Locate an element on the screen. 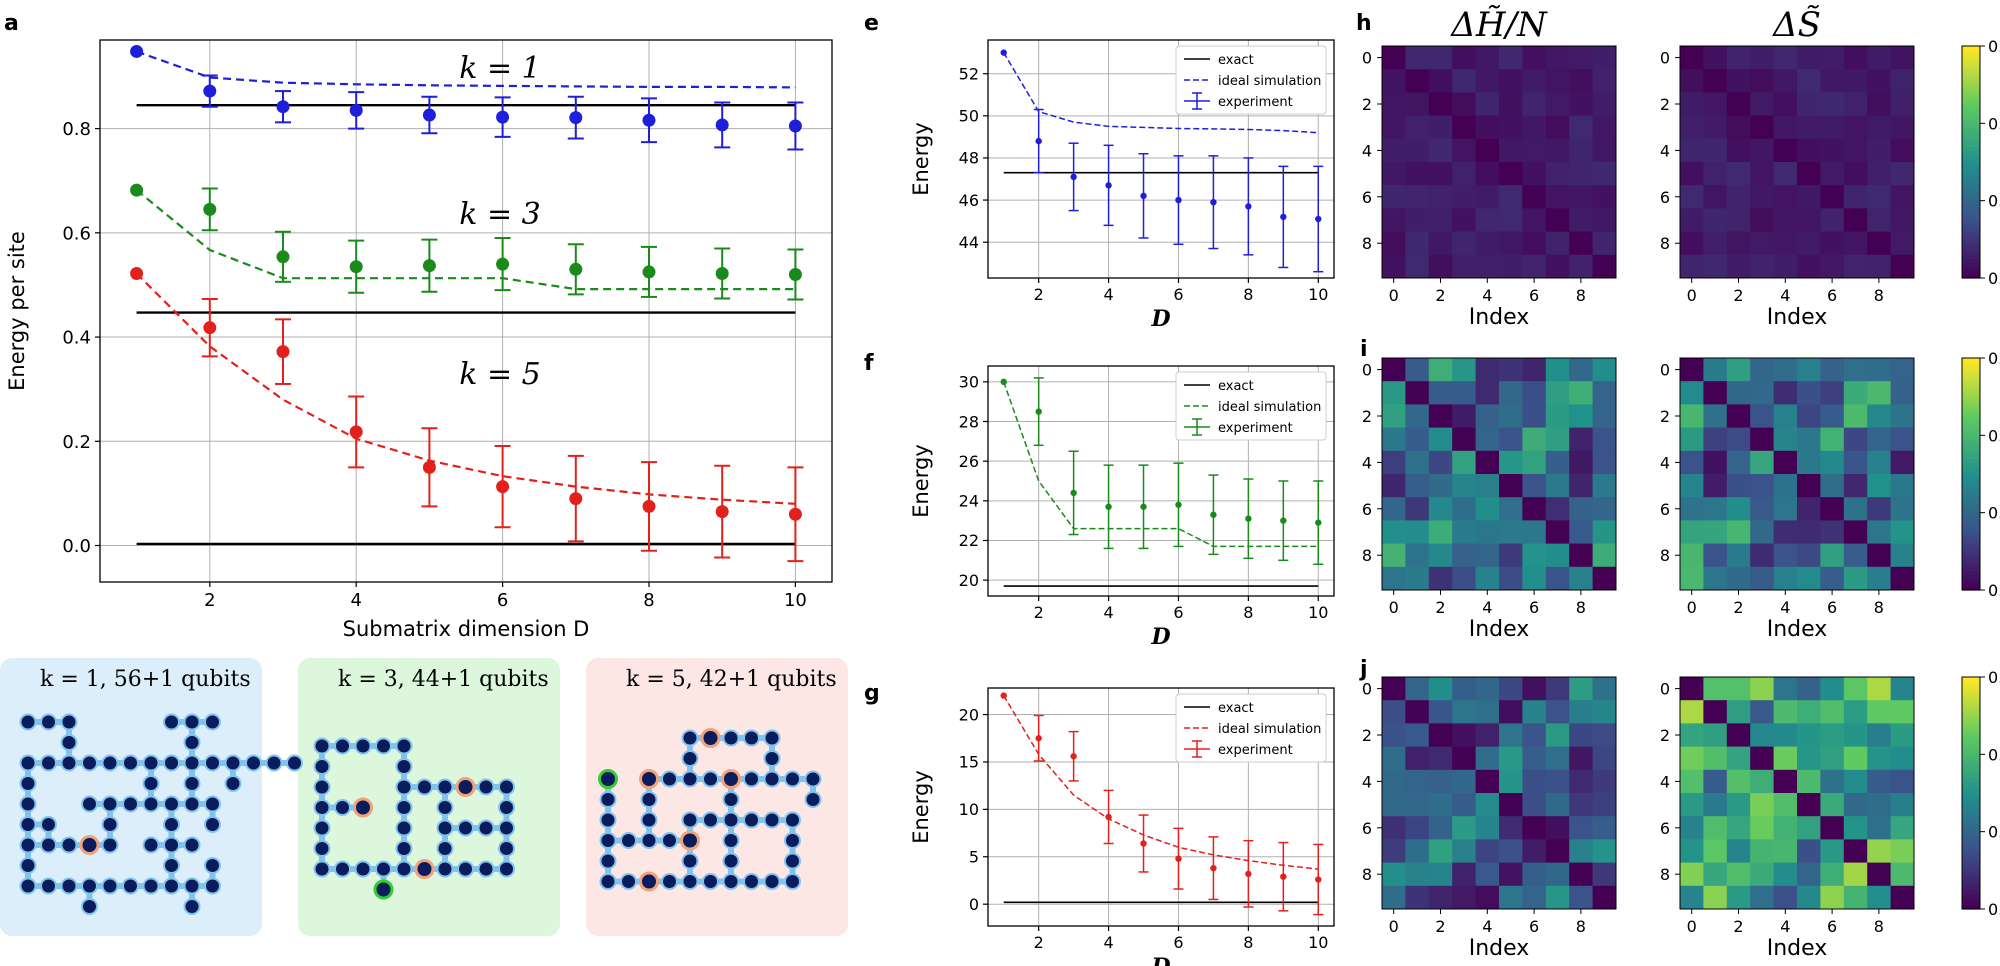  x-tick-label: 6 is located at coordinates (502, 600).